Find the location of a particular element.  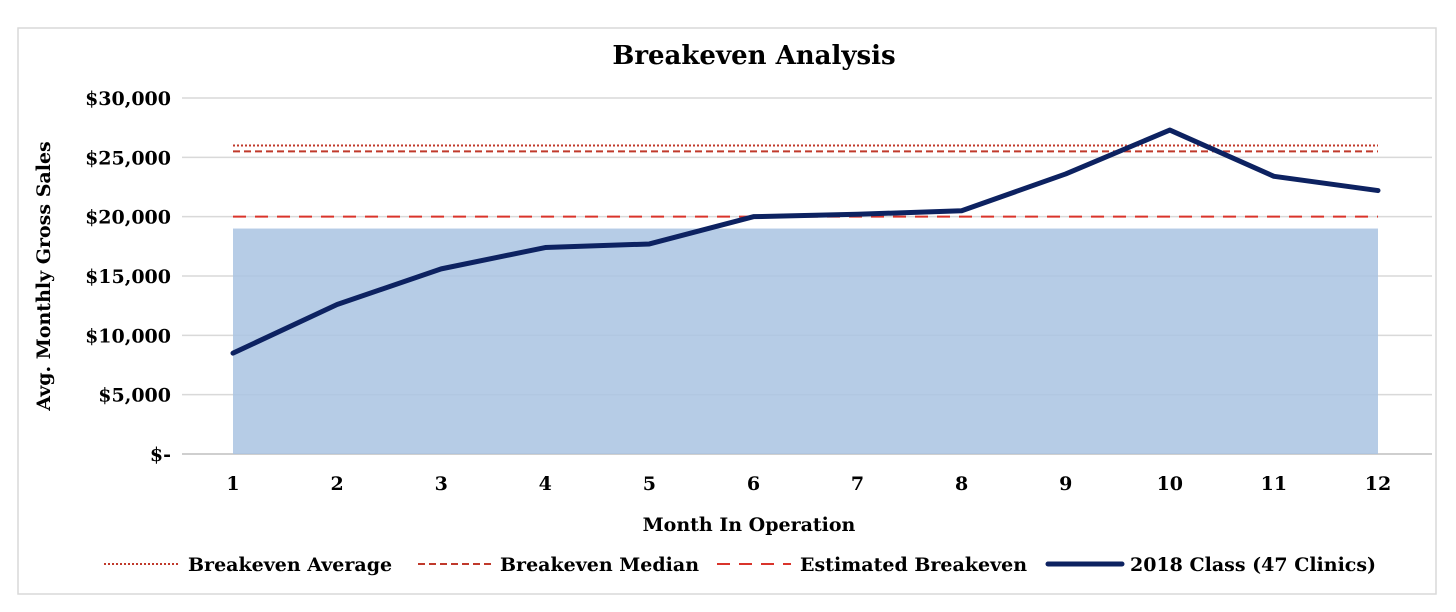

x-tick-label: 10 is located at coordinates (1170, 484).